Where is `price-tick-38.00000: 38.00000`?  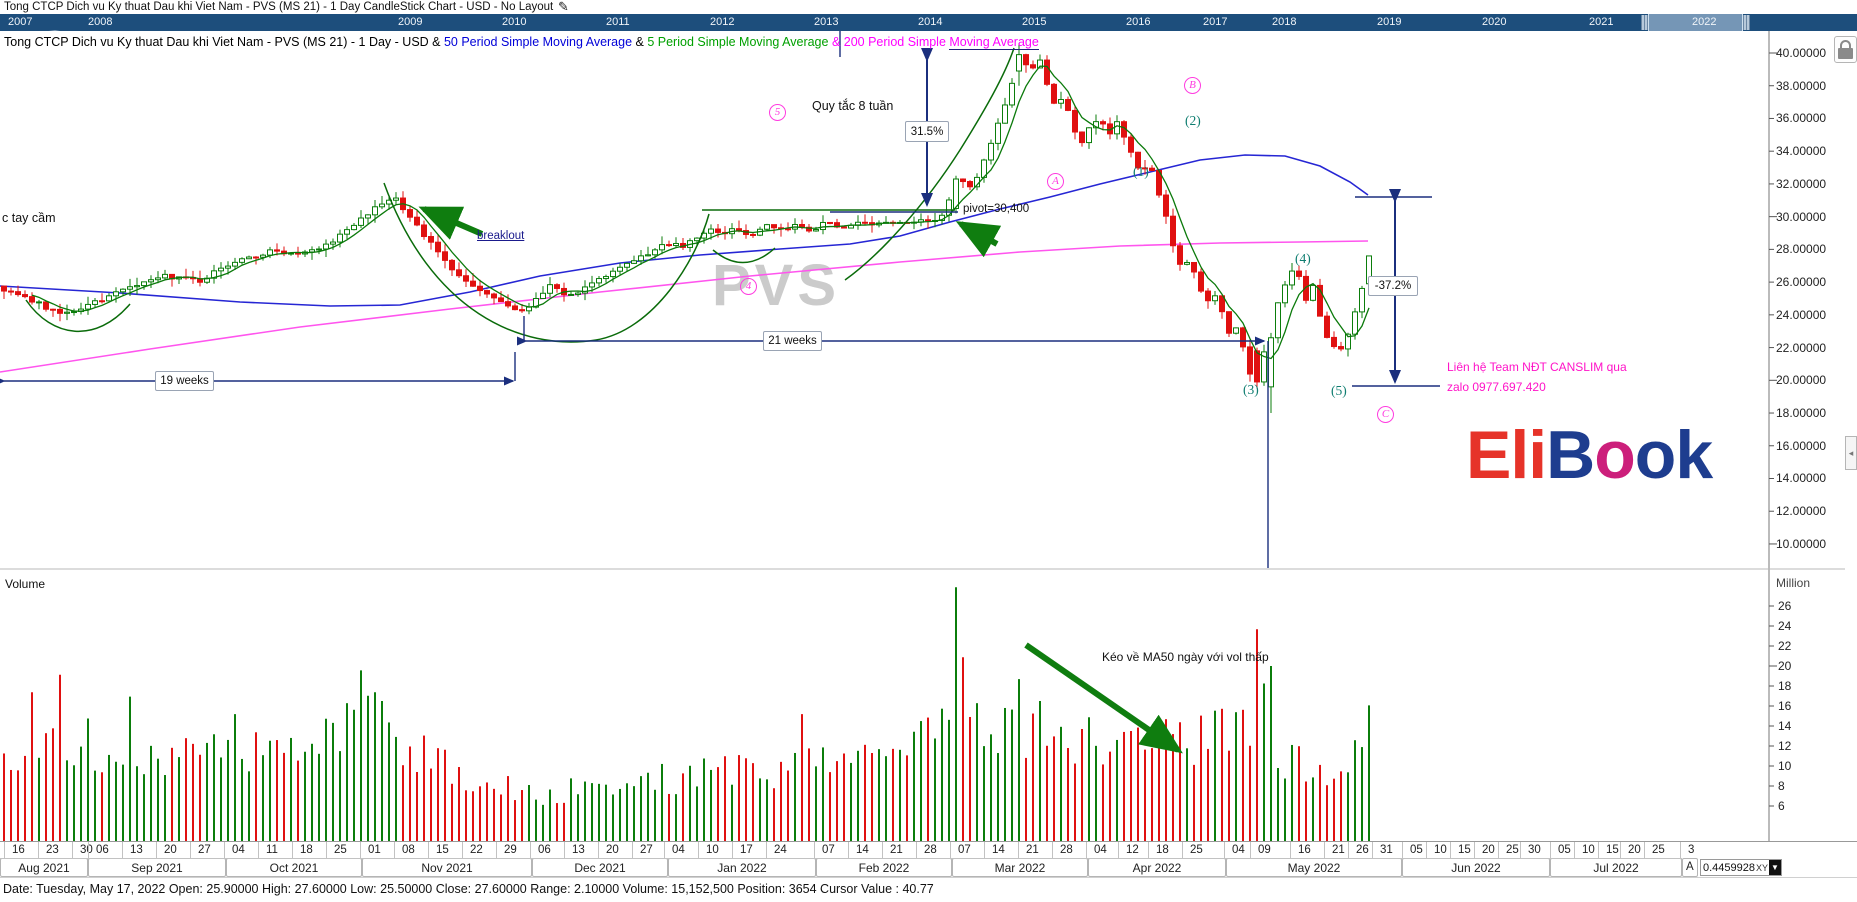 price-tick-38.00000: 38.00000 is located at coordinates (1801, 85).